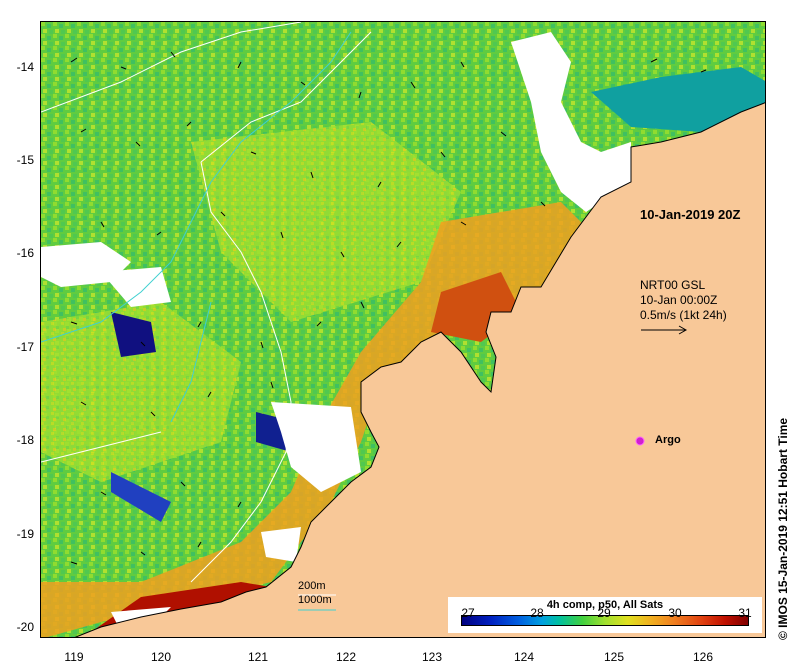  I want to click on x-tick: 124, so click(524, 657).